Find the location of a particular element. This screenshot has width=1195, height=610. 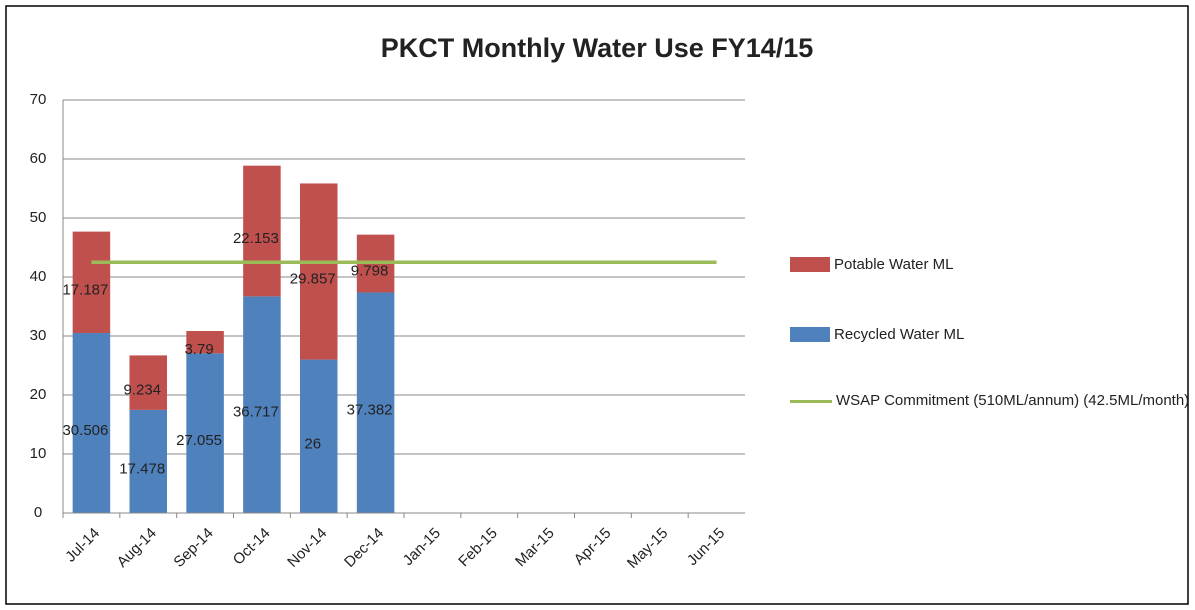

data-label: 22.153 is located at coordinates (256, 238).